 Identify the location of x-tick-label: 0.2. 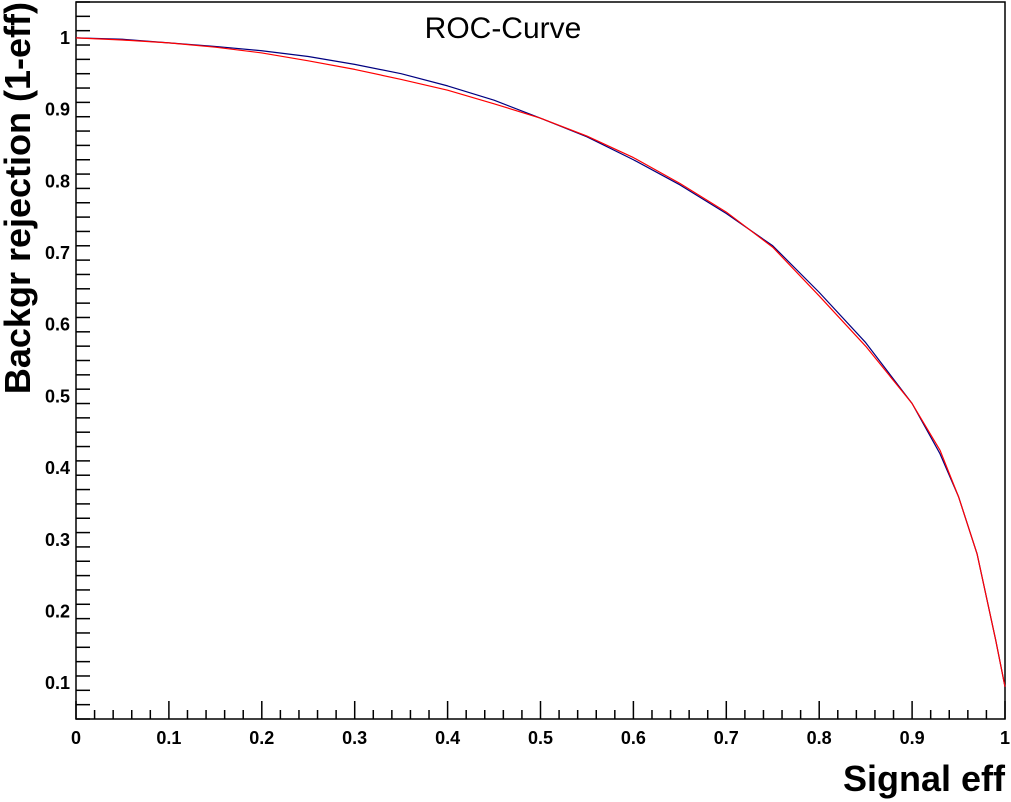
(261, 738).